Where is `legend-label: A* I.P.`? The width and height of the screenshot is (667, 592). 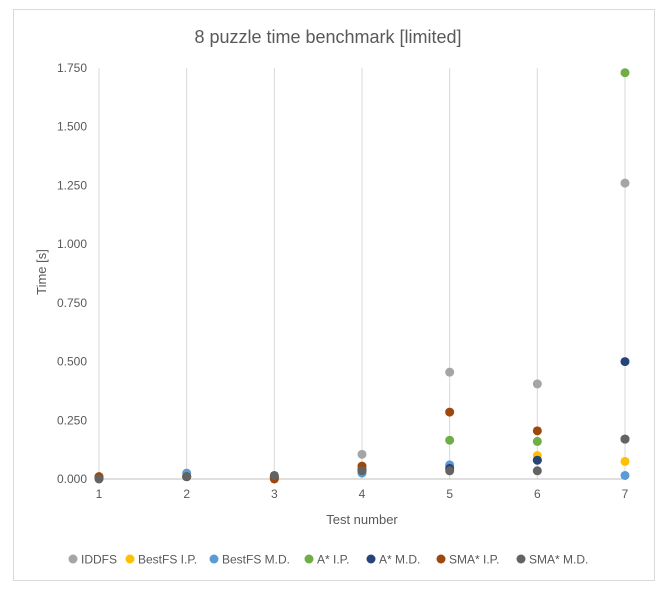
legend-label: A* I.P. is located at coordinates (333, 560).